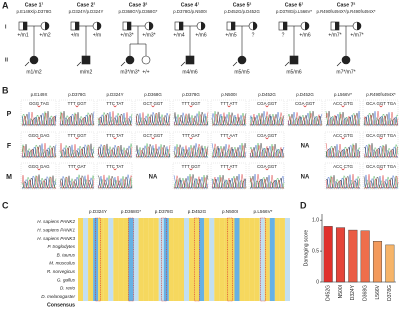 The height and width of the screenshot is (329, 400). What do you see at coordinates (58, 296) in the screenshot?
I see `species-name: D. melanogaster` at bounding box center [58, 296].